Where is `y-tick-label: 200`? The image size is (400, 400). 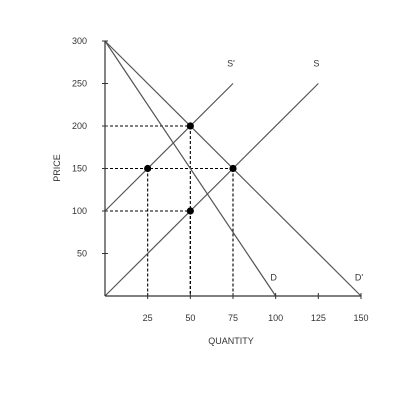
y-tick-label: 200 is located at coordinates (79, 126).